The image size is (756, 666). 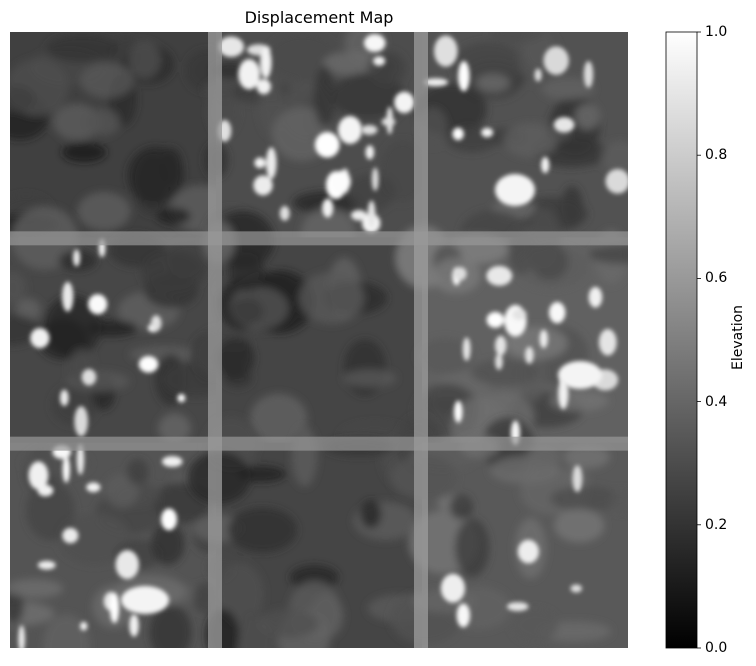 What do you see at coordinates (716, 278) in the screenshot?
I see `colorbar-tick-label: 0.6` at bounding box center [716, 278].